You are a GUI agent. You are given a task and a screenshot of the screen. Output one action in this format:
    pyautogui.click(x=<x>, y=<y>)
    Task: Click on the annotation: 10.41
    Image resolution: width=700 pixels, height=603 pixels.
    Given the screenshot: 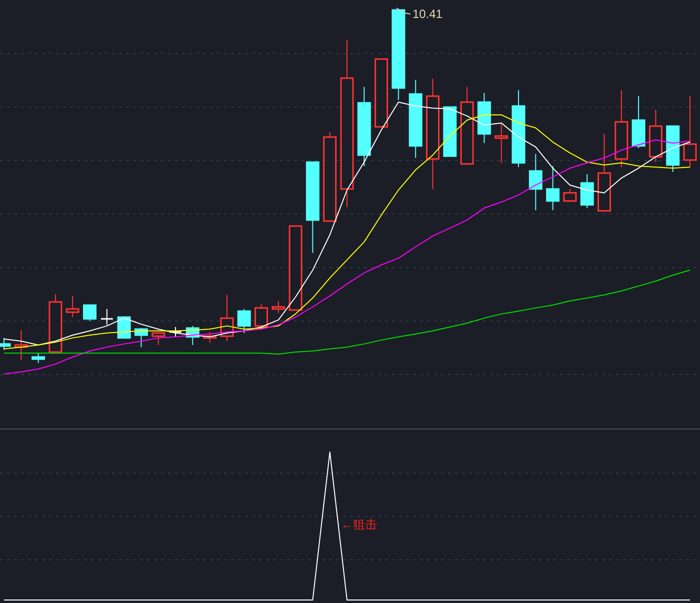 What is the action you would take?
    pyautogui.click(x=427, y=14)
    